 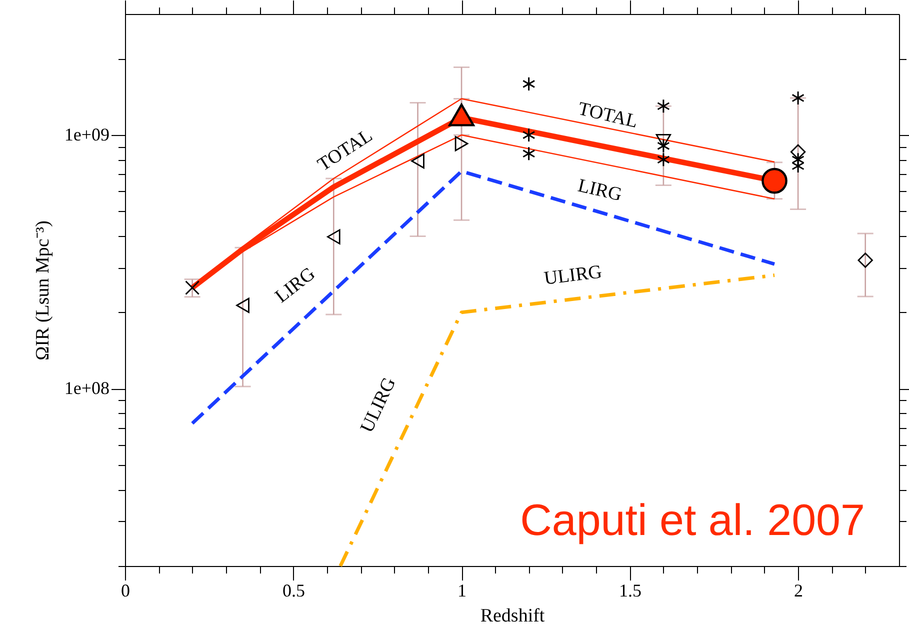 What do you see at coordinates (125, 590) in the screenshot?
I see `x-tick-label: 0` at bounding box center [125, 590].